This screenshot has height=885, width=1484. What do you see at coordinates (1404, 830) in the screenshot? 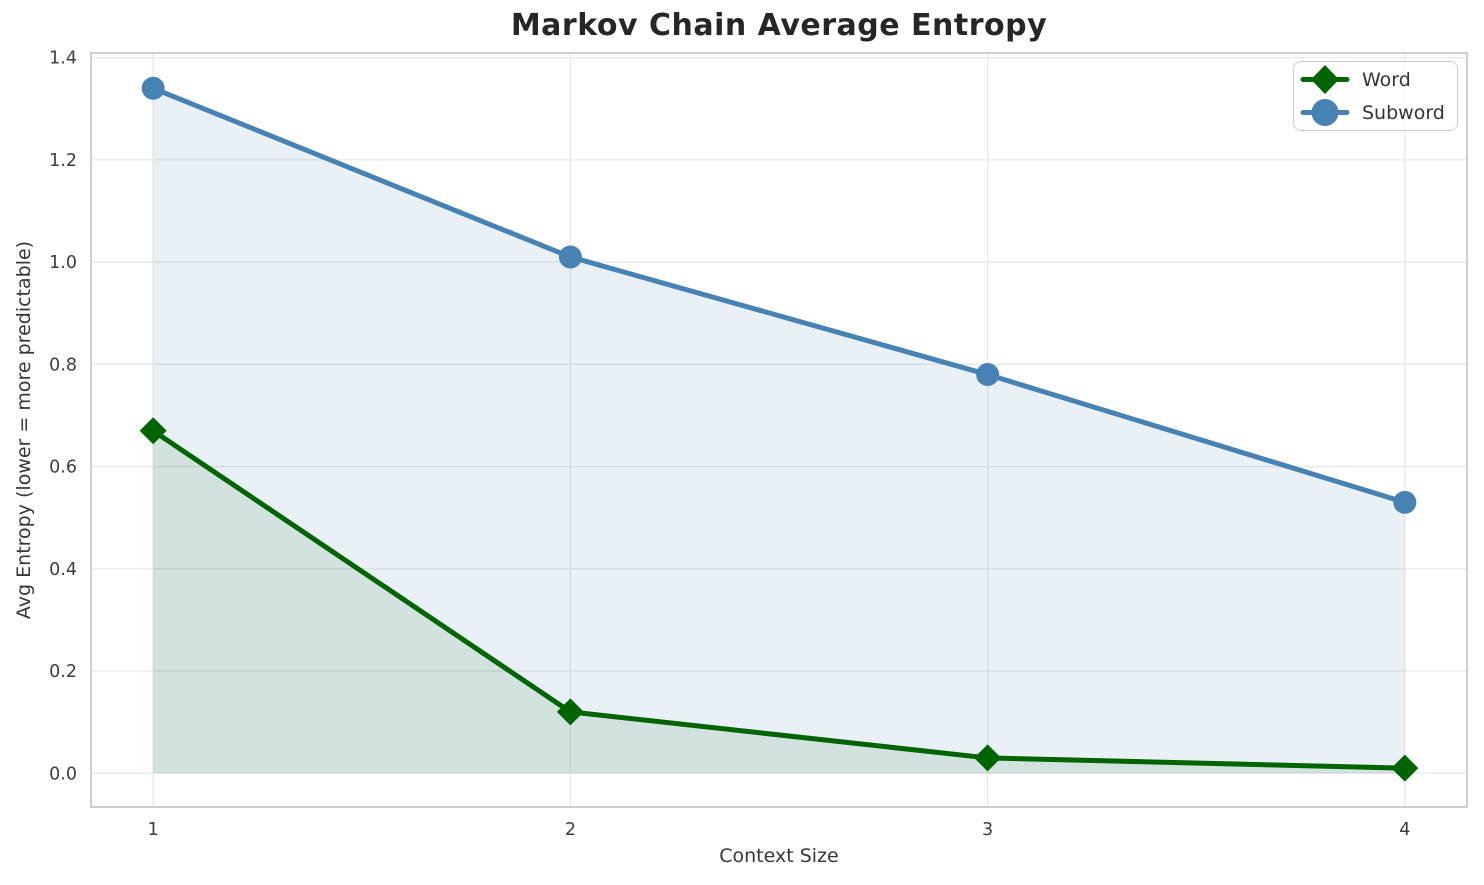
I see `x-tick-label: 4` at bounding box center [1404, 830].